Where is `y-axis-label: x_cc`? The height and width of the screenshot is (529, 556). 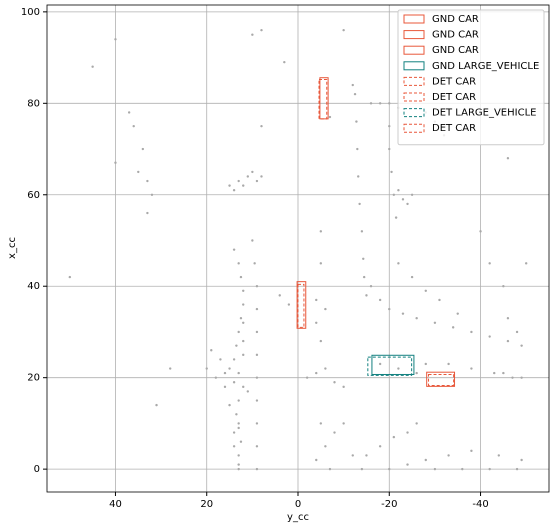
y-axis-label: x_cc is located at coordinates (12, 248).